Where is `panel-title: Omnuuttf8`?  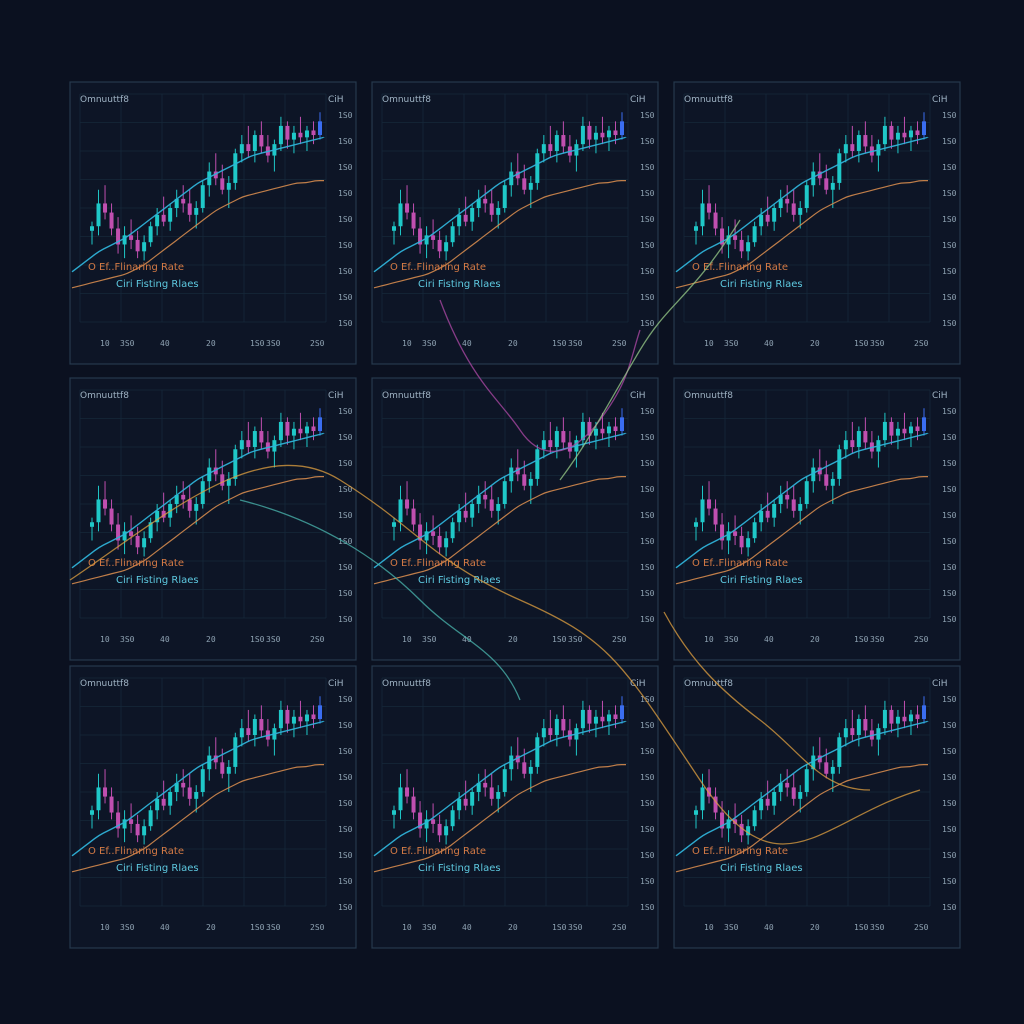 panel-title: Omnuuttf8 is located at coordinates (104, 684).